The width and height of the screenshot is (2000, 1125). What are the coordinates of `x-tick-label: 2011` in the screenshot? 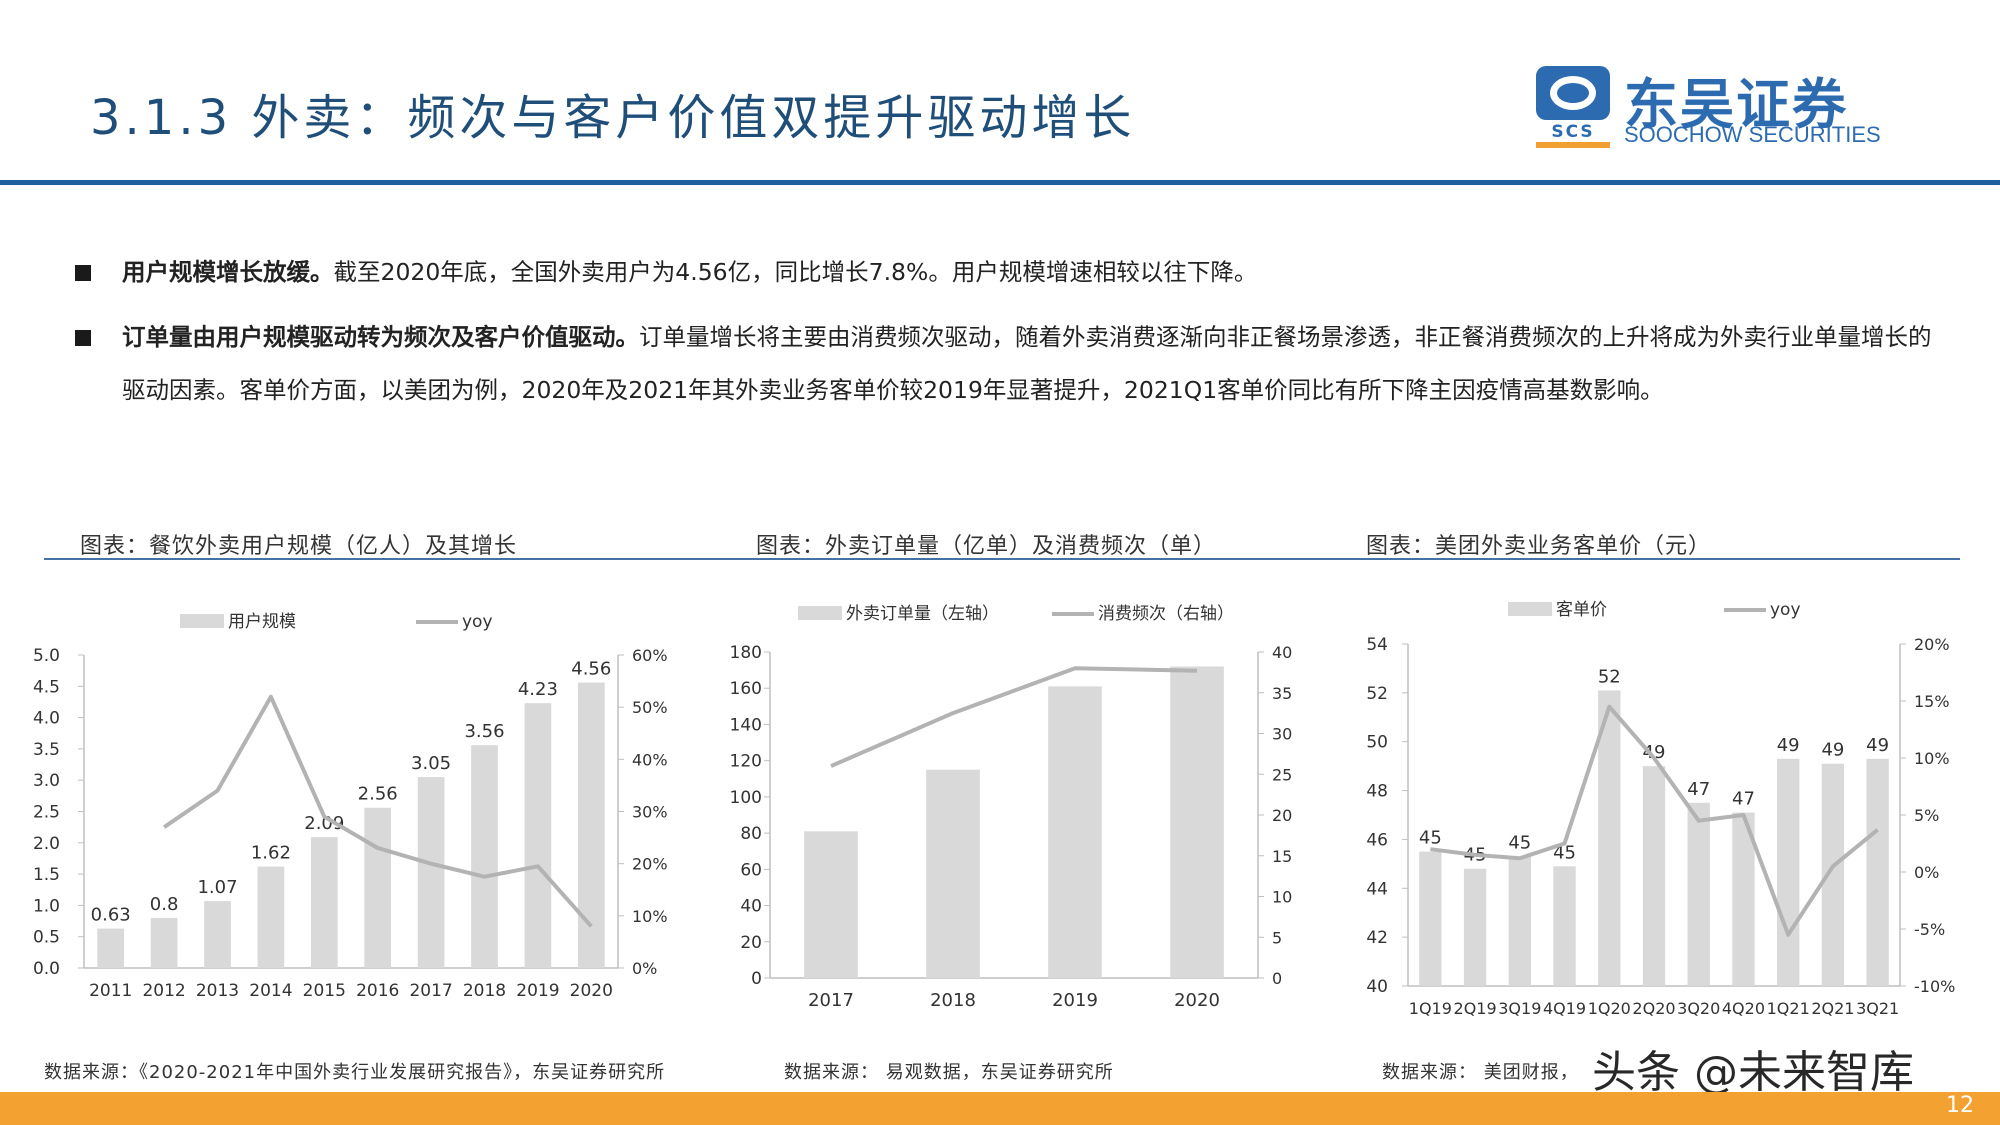 It's located at (110, 991).